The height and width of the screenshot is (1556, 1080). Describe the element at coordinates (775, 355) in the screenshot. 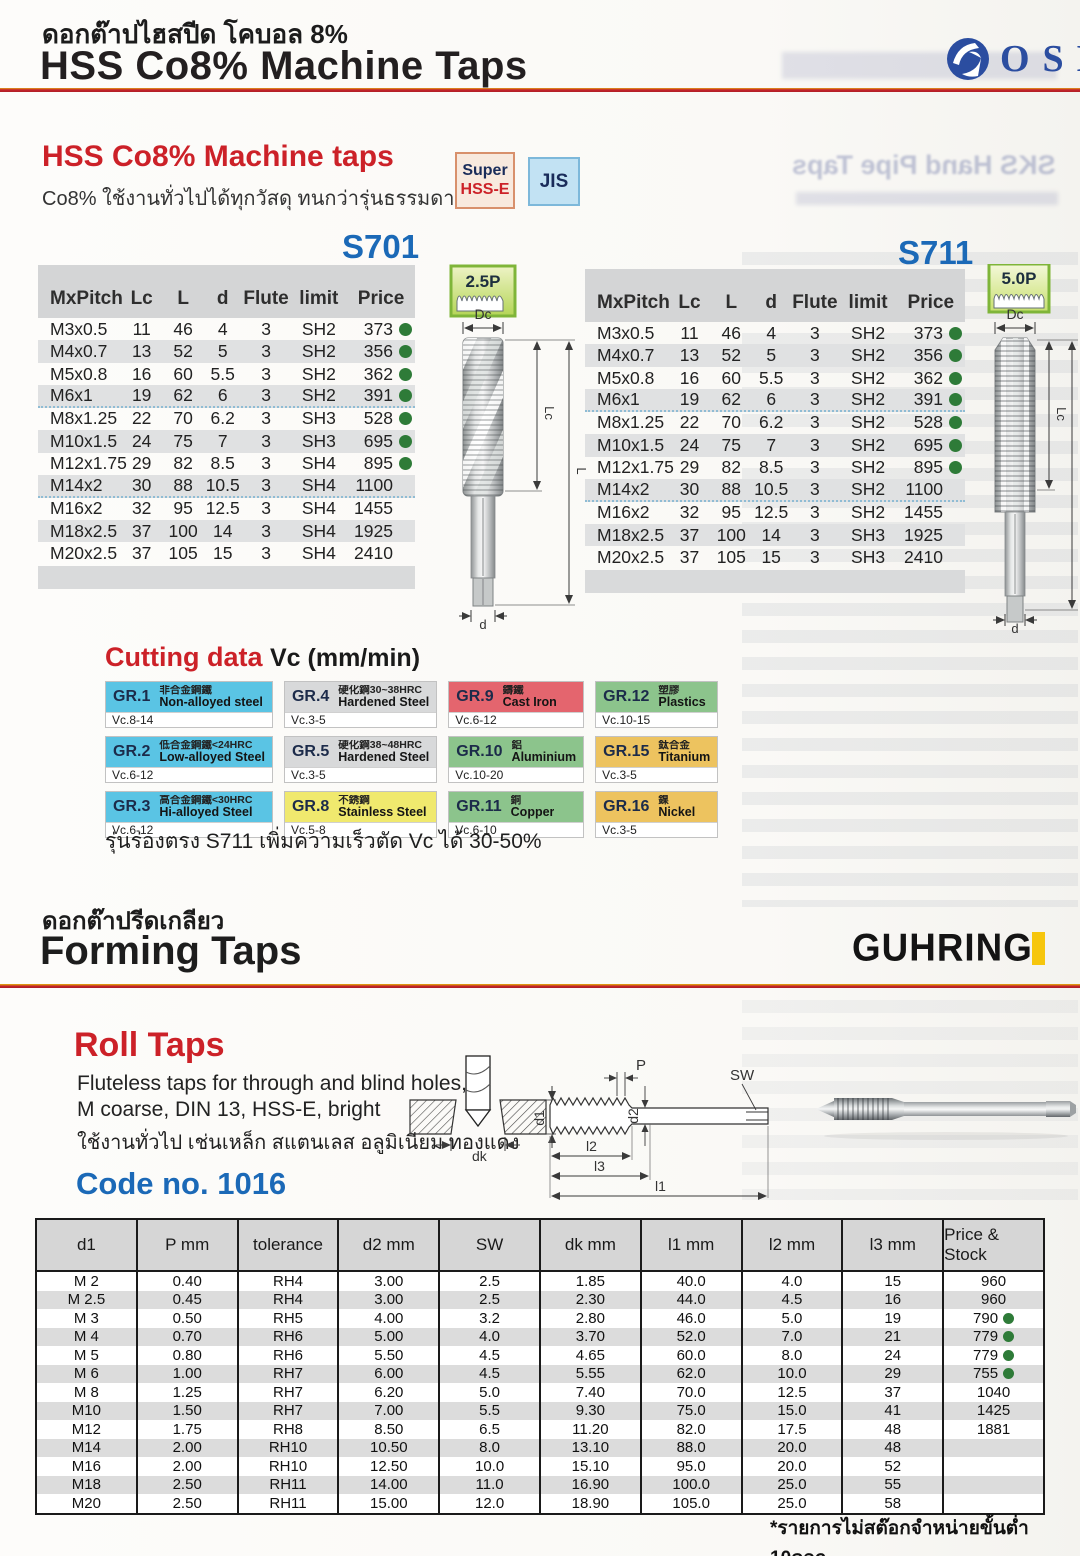

I see `table-row: M4x0.7 13 52 5 3 SH2 356` at that location.